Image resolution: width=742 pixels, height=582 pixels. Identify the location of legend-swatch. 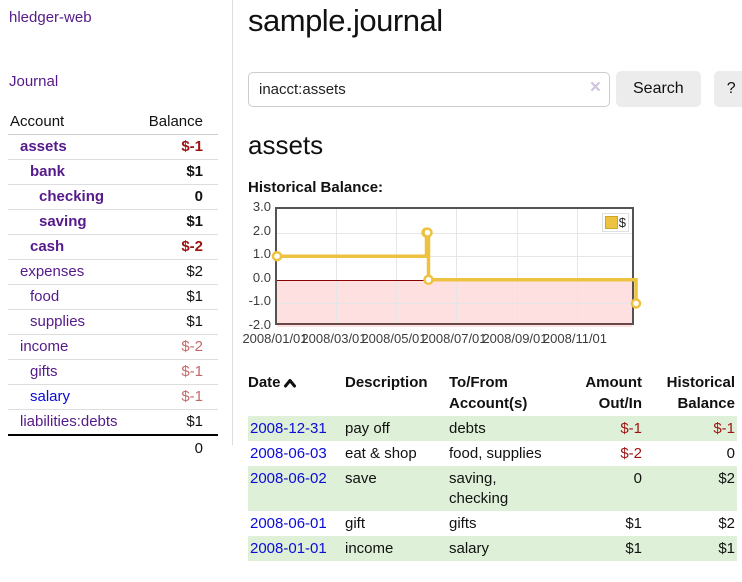
(611, 222).